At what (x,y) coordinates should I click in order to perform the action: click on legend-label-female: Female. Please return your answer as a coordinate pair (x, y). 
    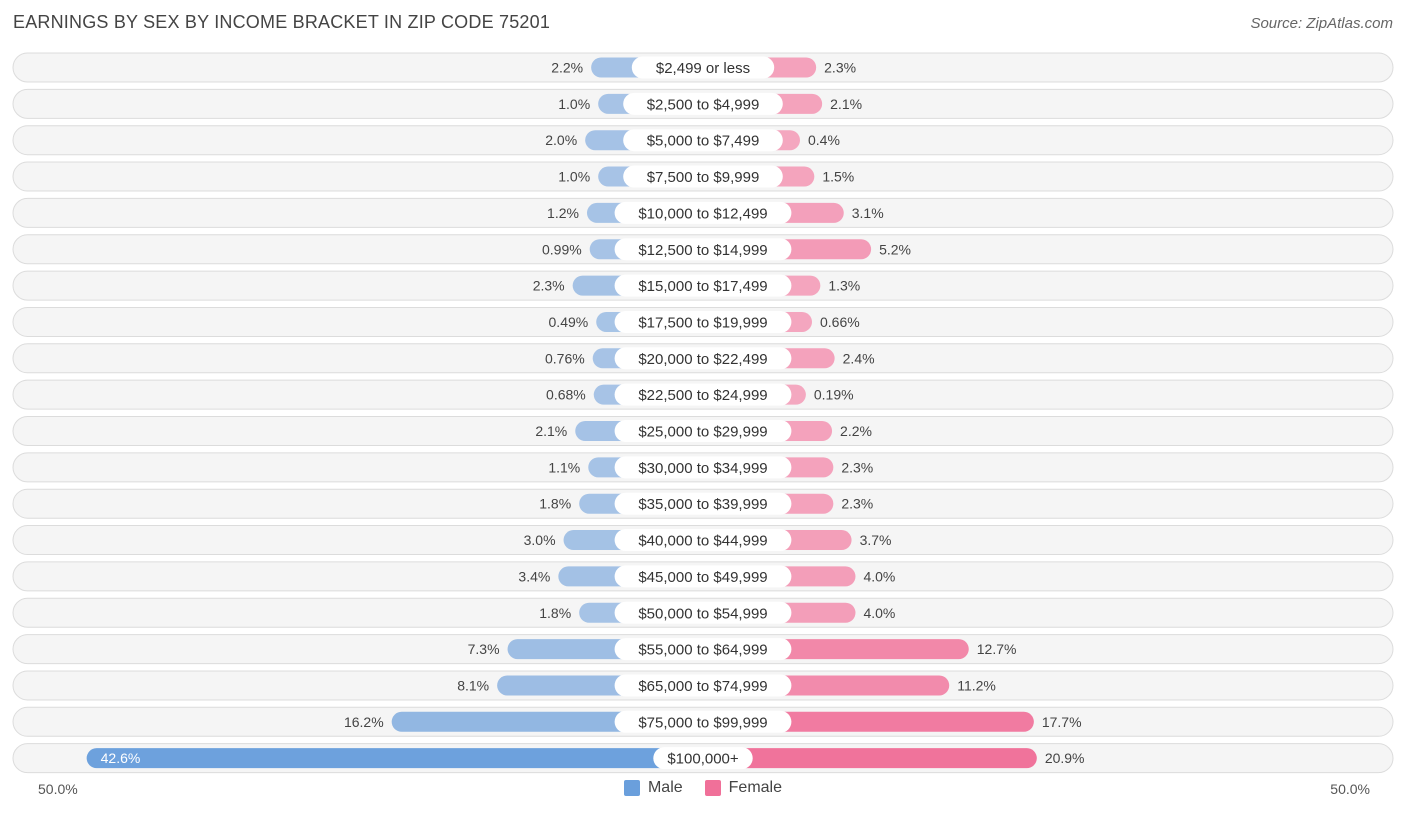
    Looking at the image, I should click on (755, 787).